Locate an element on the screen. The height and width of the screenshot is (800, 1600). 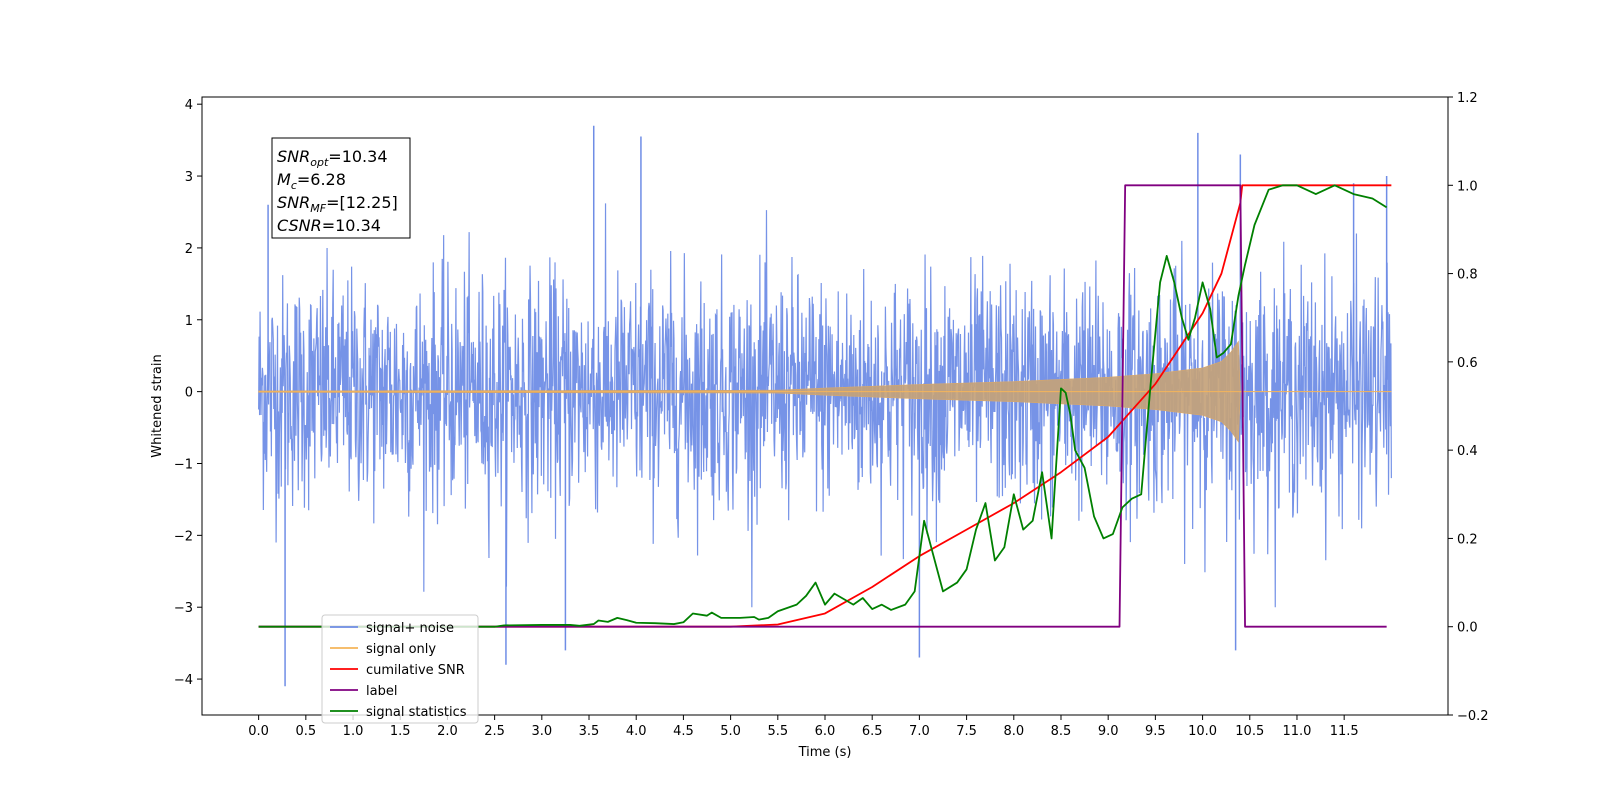
x-tick-label: 3.5 is located at coordinates (589, 731).